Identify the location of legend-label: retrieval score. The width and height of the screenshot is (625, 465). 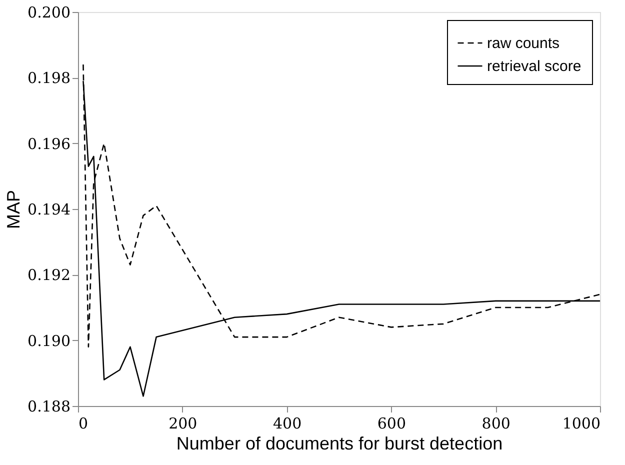
(534, 66).